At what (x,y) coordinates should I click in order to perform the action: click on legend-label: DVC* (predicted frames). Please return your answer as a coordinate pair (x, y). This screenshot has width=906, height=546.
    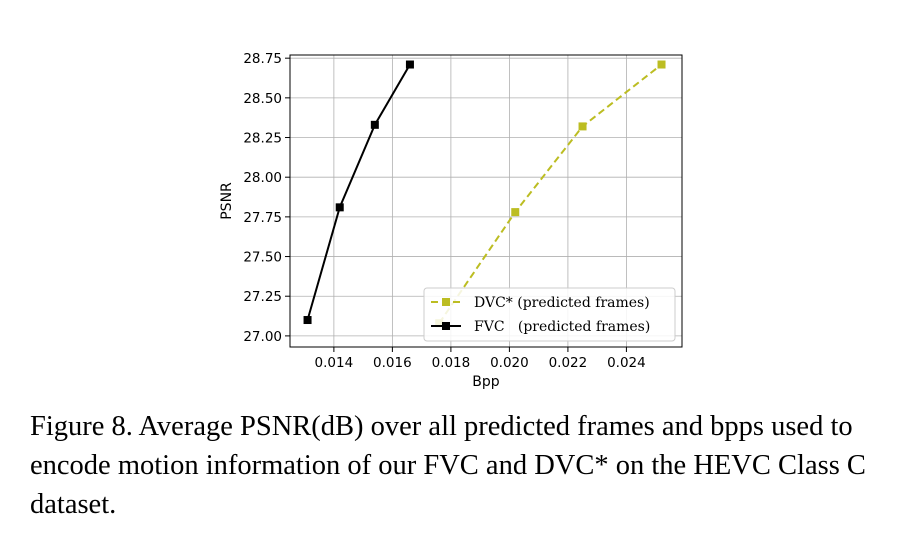
    Looking at the image, I should click on (562, 303).